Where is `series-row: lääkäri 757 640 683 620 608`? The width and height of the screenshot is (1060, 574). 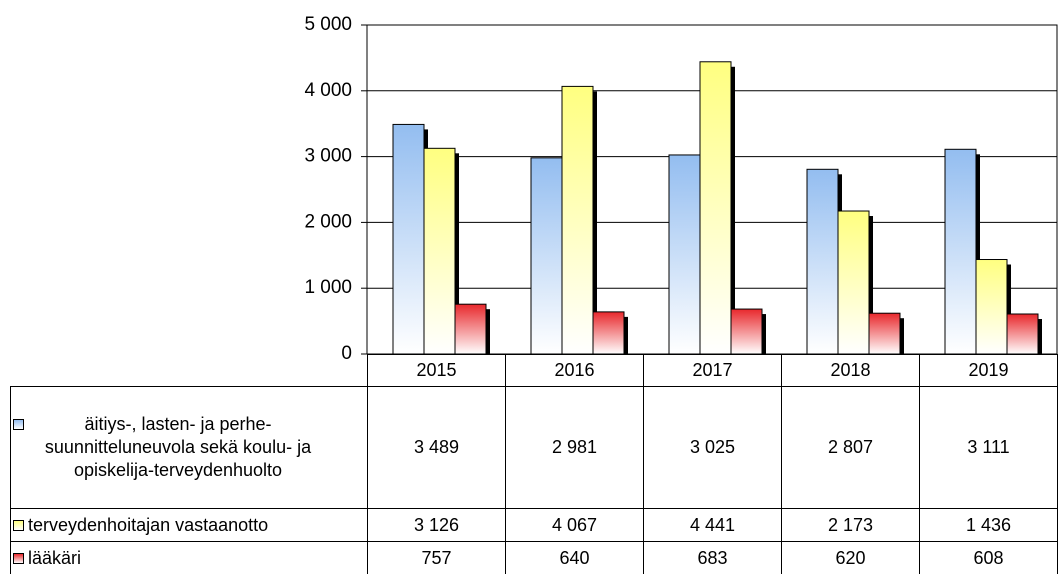 series-row: lääkäri 757 640 683 620 608 is located at coordinates (534, 557).